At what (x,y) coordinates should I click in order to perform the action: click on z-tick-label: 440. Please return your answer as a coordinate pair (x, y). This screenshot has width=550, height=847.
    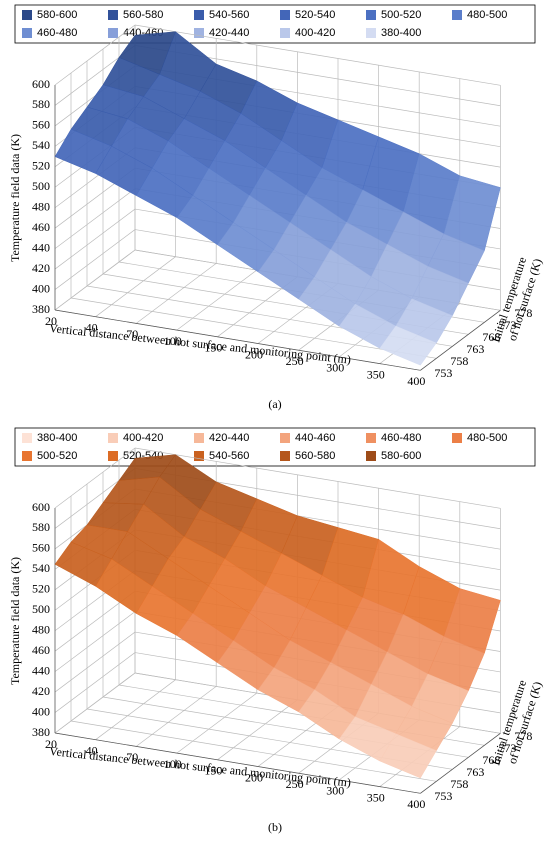
    Looking at the image, I should click on (41, 670).